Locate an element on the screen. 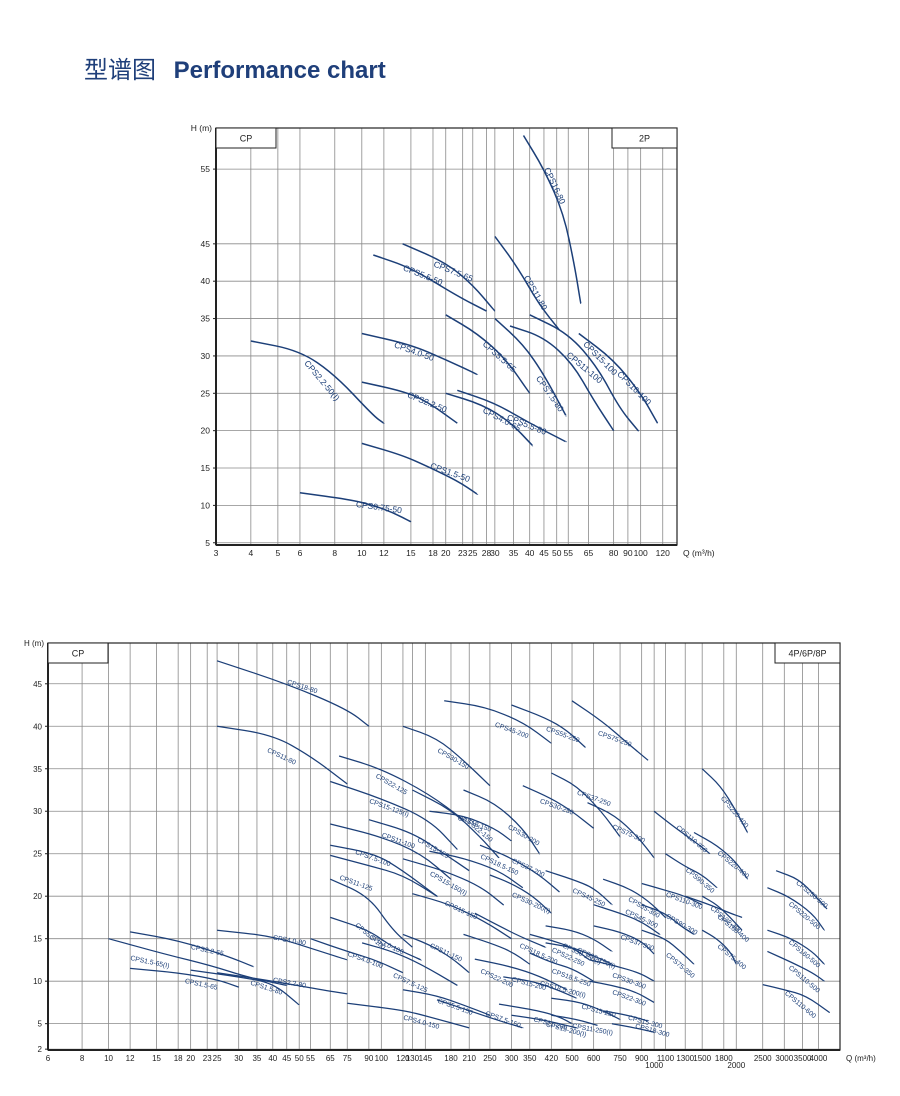 The height and width of the screenshot is (1096, 900). x-tick-label: 600 is located at coordinates (594, 1058).